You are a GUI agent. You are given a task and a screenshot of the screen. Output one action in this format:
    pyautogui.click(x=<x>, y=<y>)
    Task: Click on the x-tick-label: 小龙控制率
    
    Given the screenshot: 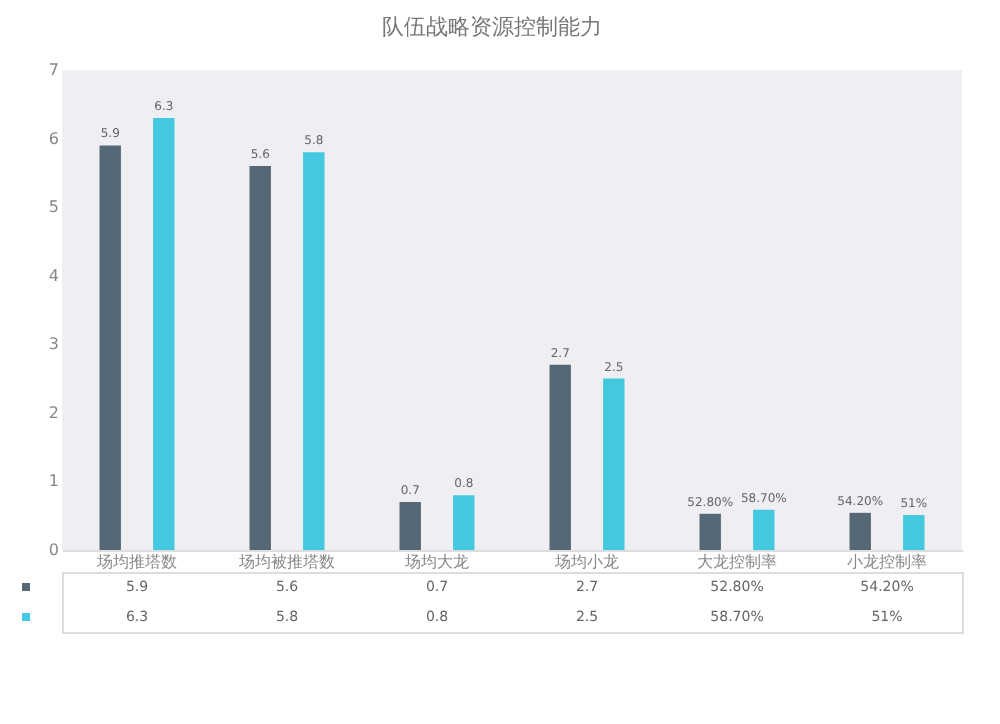 What is the action you would take?
    pyautogui.click(x=887, y=562)
    